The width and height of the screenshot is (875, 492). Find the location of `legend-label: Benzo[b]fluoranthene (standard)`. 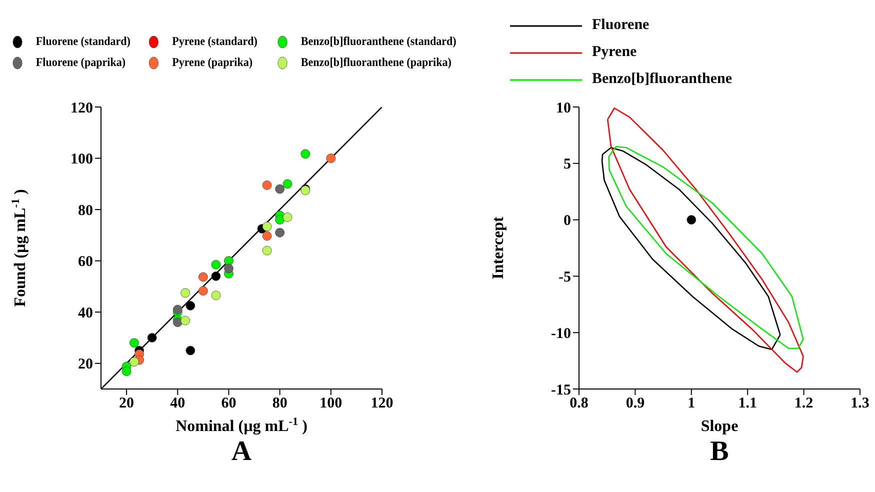

legend-label: Benzo[b]fluoranthene (standard) is located at coordinates (378, 41).